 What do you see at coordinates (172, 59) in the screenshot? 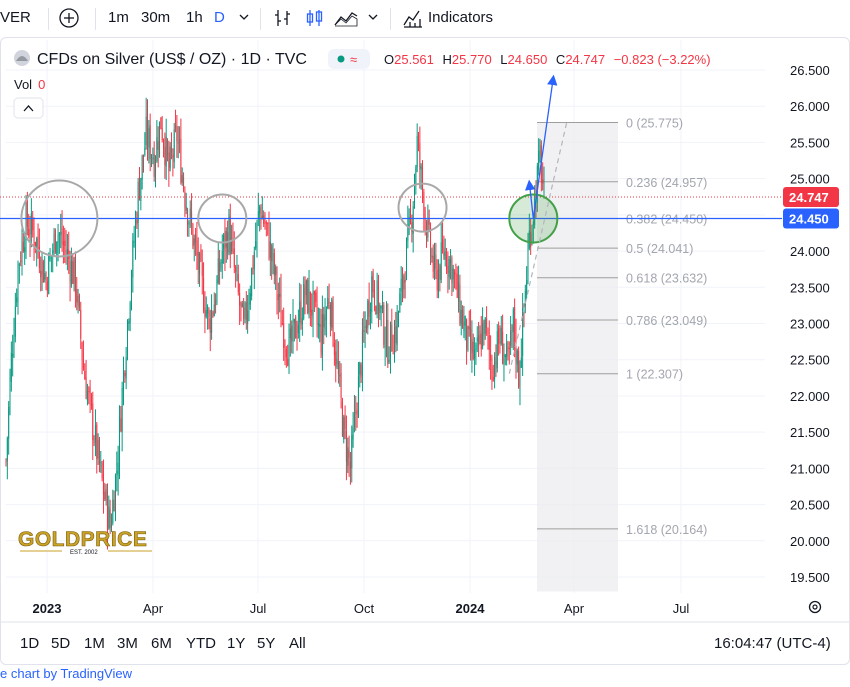
I see `legend-title: CFDs on Silver (US$ / OZ) · 1D · TVC` at bounding box center [172, 59].